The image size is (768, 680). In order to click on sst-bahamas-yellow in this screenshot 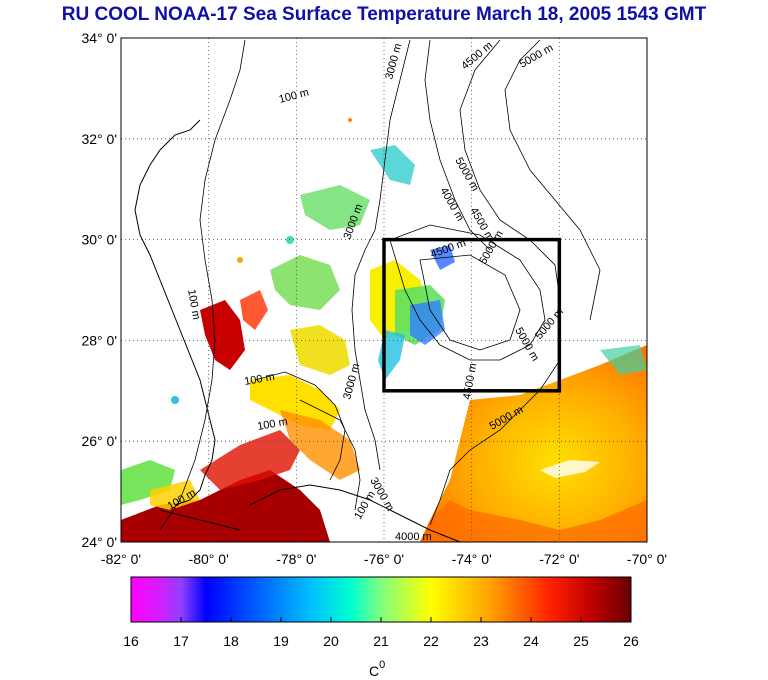, I will do `click(295, 402)`.